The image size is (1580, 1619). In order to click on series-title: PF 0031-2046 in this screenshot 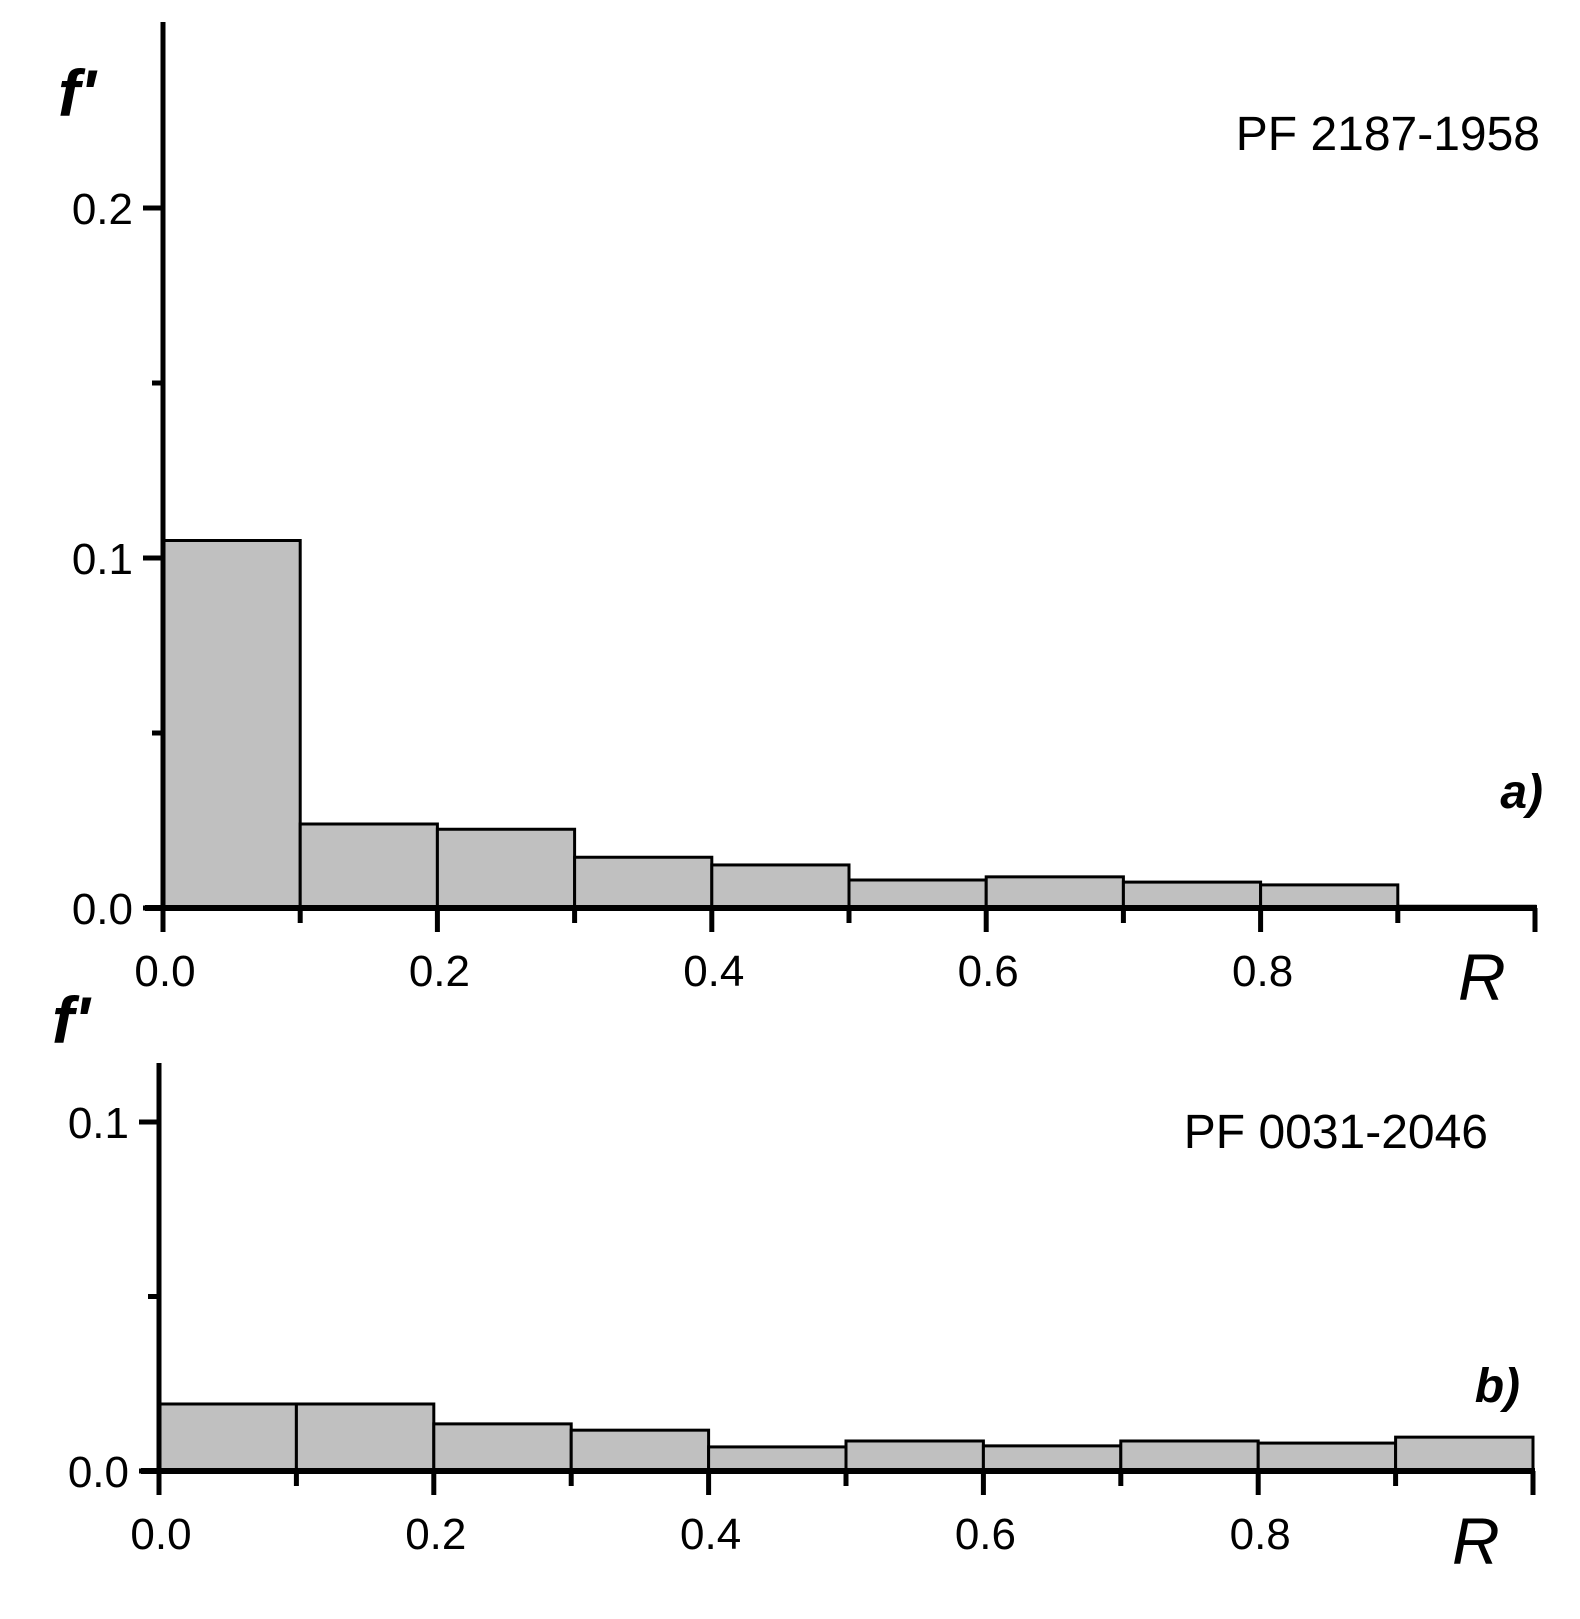, I will do `click(1336, 1132)`.